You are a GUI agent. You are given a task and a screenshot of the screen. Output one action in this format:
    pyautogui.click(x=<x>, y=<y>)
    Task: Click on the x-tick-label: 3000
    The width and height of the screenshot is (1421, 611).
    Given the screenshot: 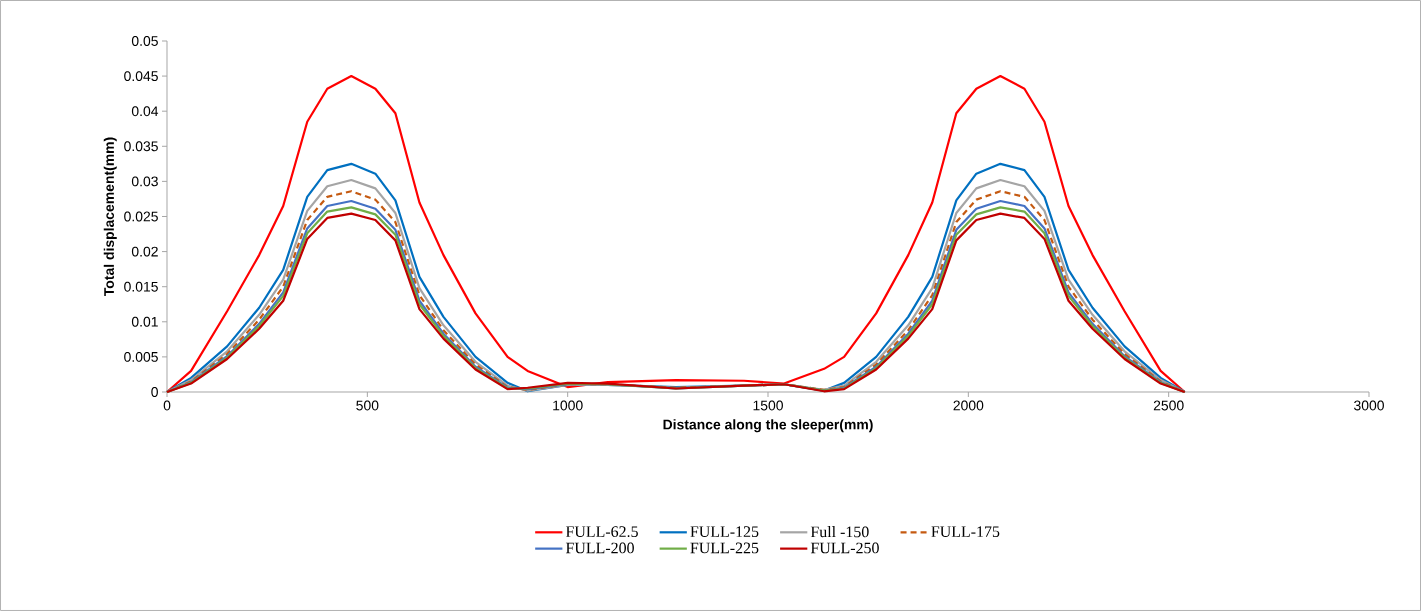 What is the action you would take?
    pyautogui.click(x=1369, y=405)
    